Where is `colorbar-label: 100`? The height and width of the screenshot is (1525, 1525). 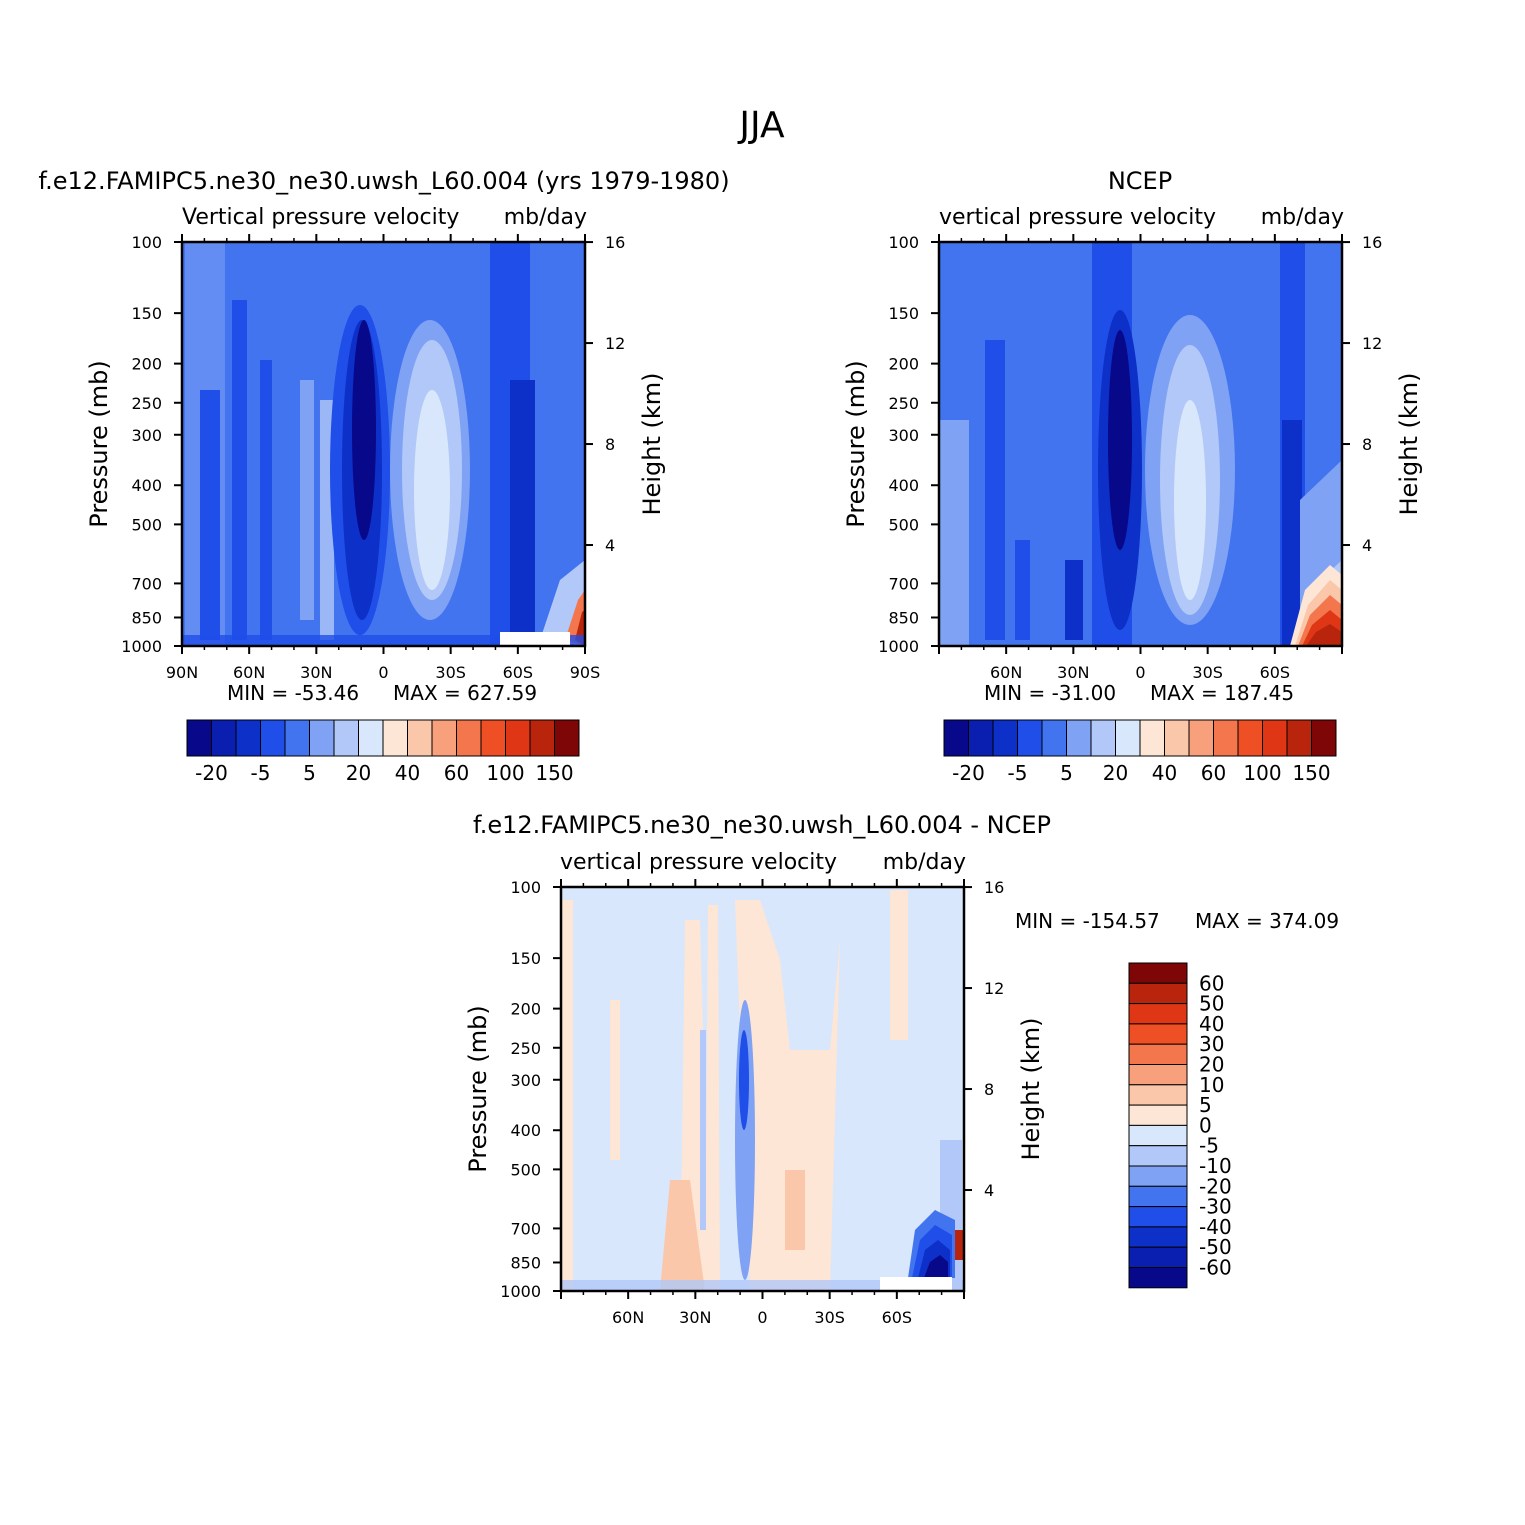
colorbar-label: 100 is located at coordinates (505, 773).